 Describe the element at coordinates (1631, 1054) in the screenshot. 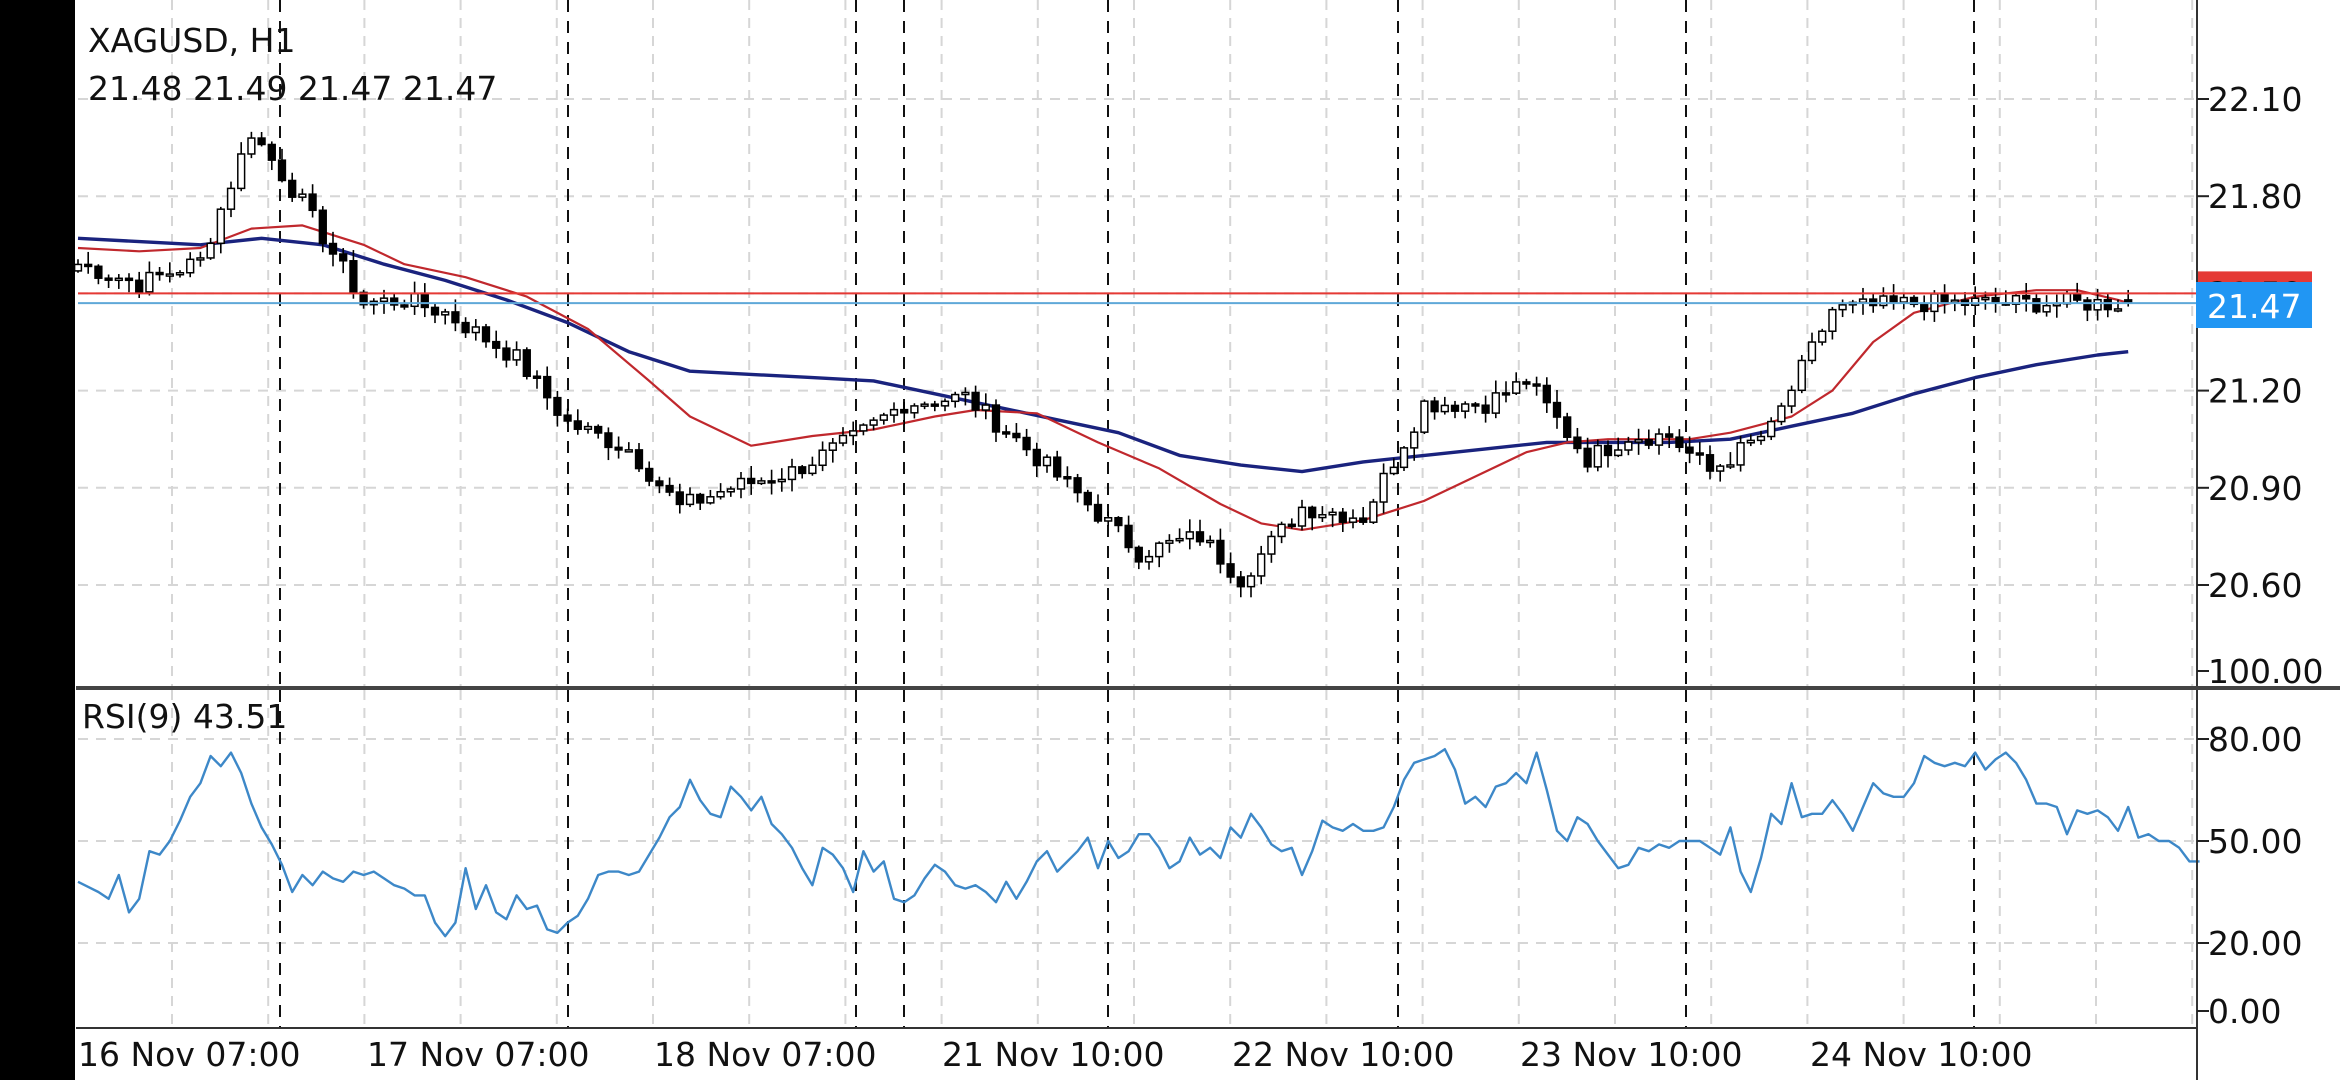

I see `time-tick-label: 23 Nov 10:00` at that location.